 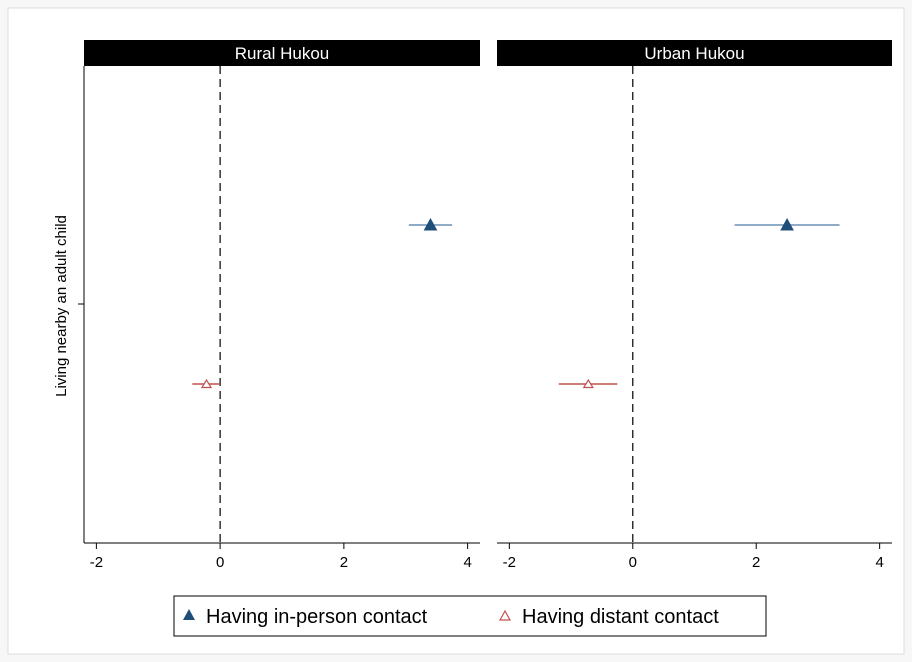 What do you see at coordinates (505, 615) in the screenshot?
I see `legend-marker-hollow-triangle-icon` at bounding box center [505, 615].